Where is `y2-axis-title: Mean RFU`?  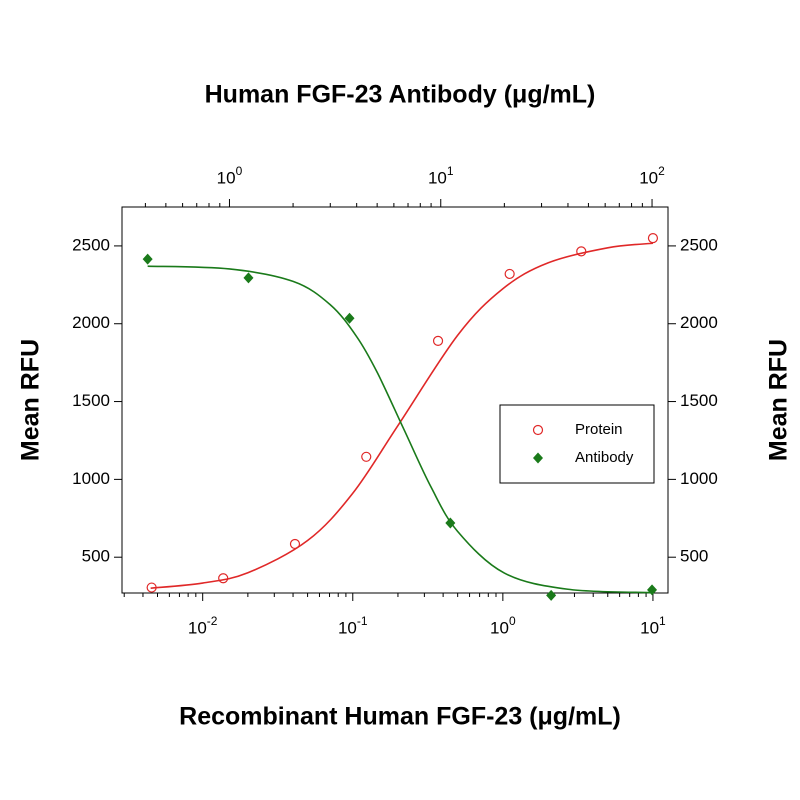 y2-axis-title: Mean RFU is located at coordinates (779, 400).